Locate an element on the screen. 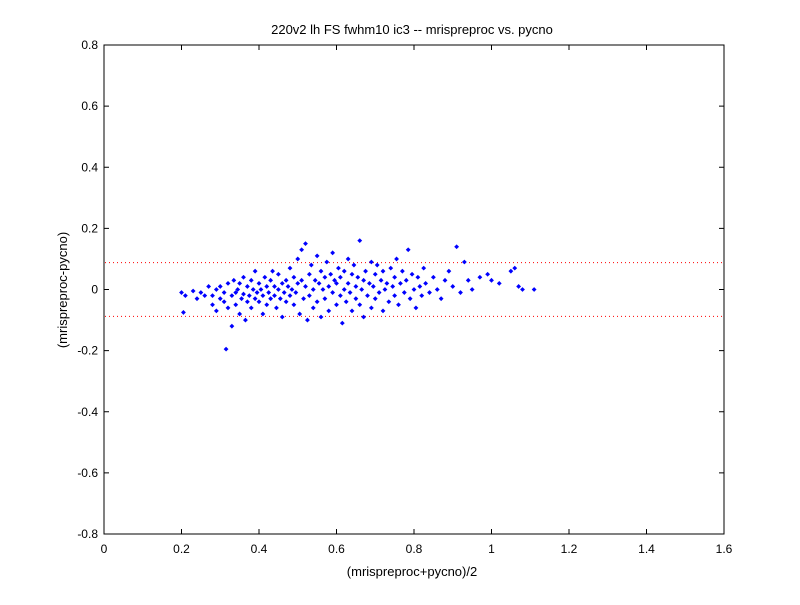  x-tick-label: 1 is located at coordinates (491, 549).